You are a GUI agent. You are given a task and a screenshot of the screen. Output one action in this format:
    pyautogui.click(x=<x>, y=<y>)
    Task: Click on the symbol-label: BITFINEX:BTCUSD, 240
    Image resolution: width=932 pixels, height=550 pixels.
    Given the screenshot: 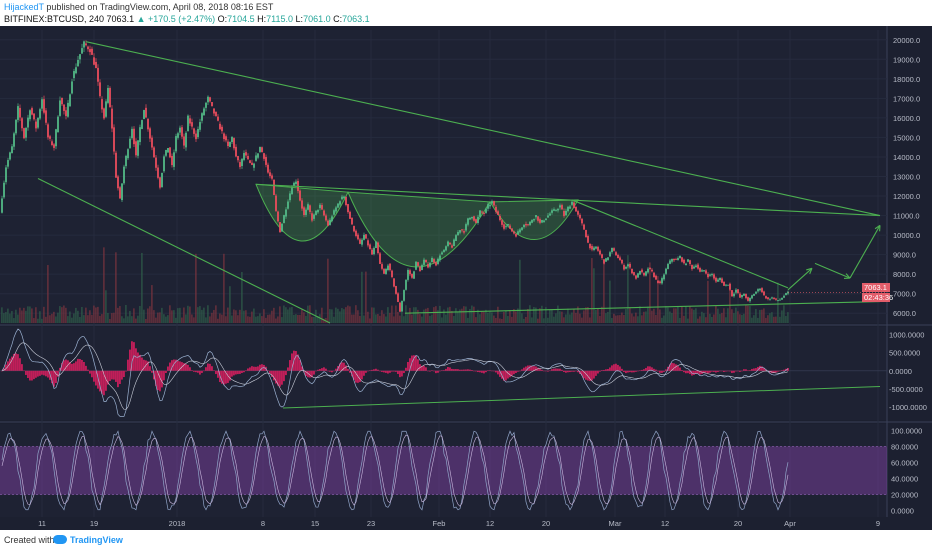 What is the action you would take?
    pyautogui.click(x=54, y=19)
    